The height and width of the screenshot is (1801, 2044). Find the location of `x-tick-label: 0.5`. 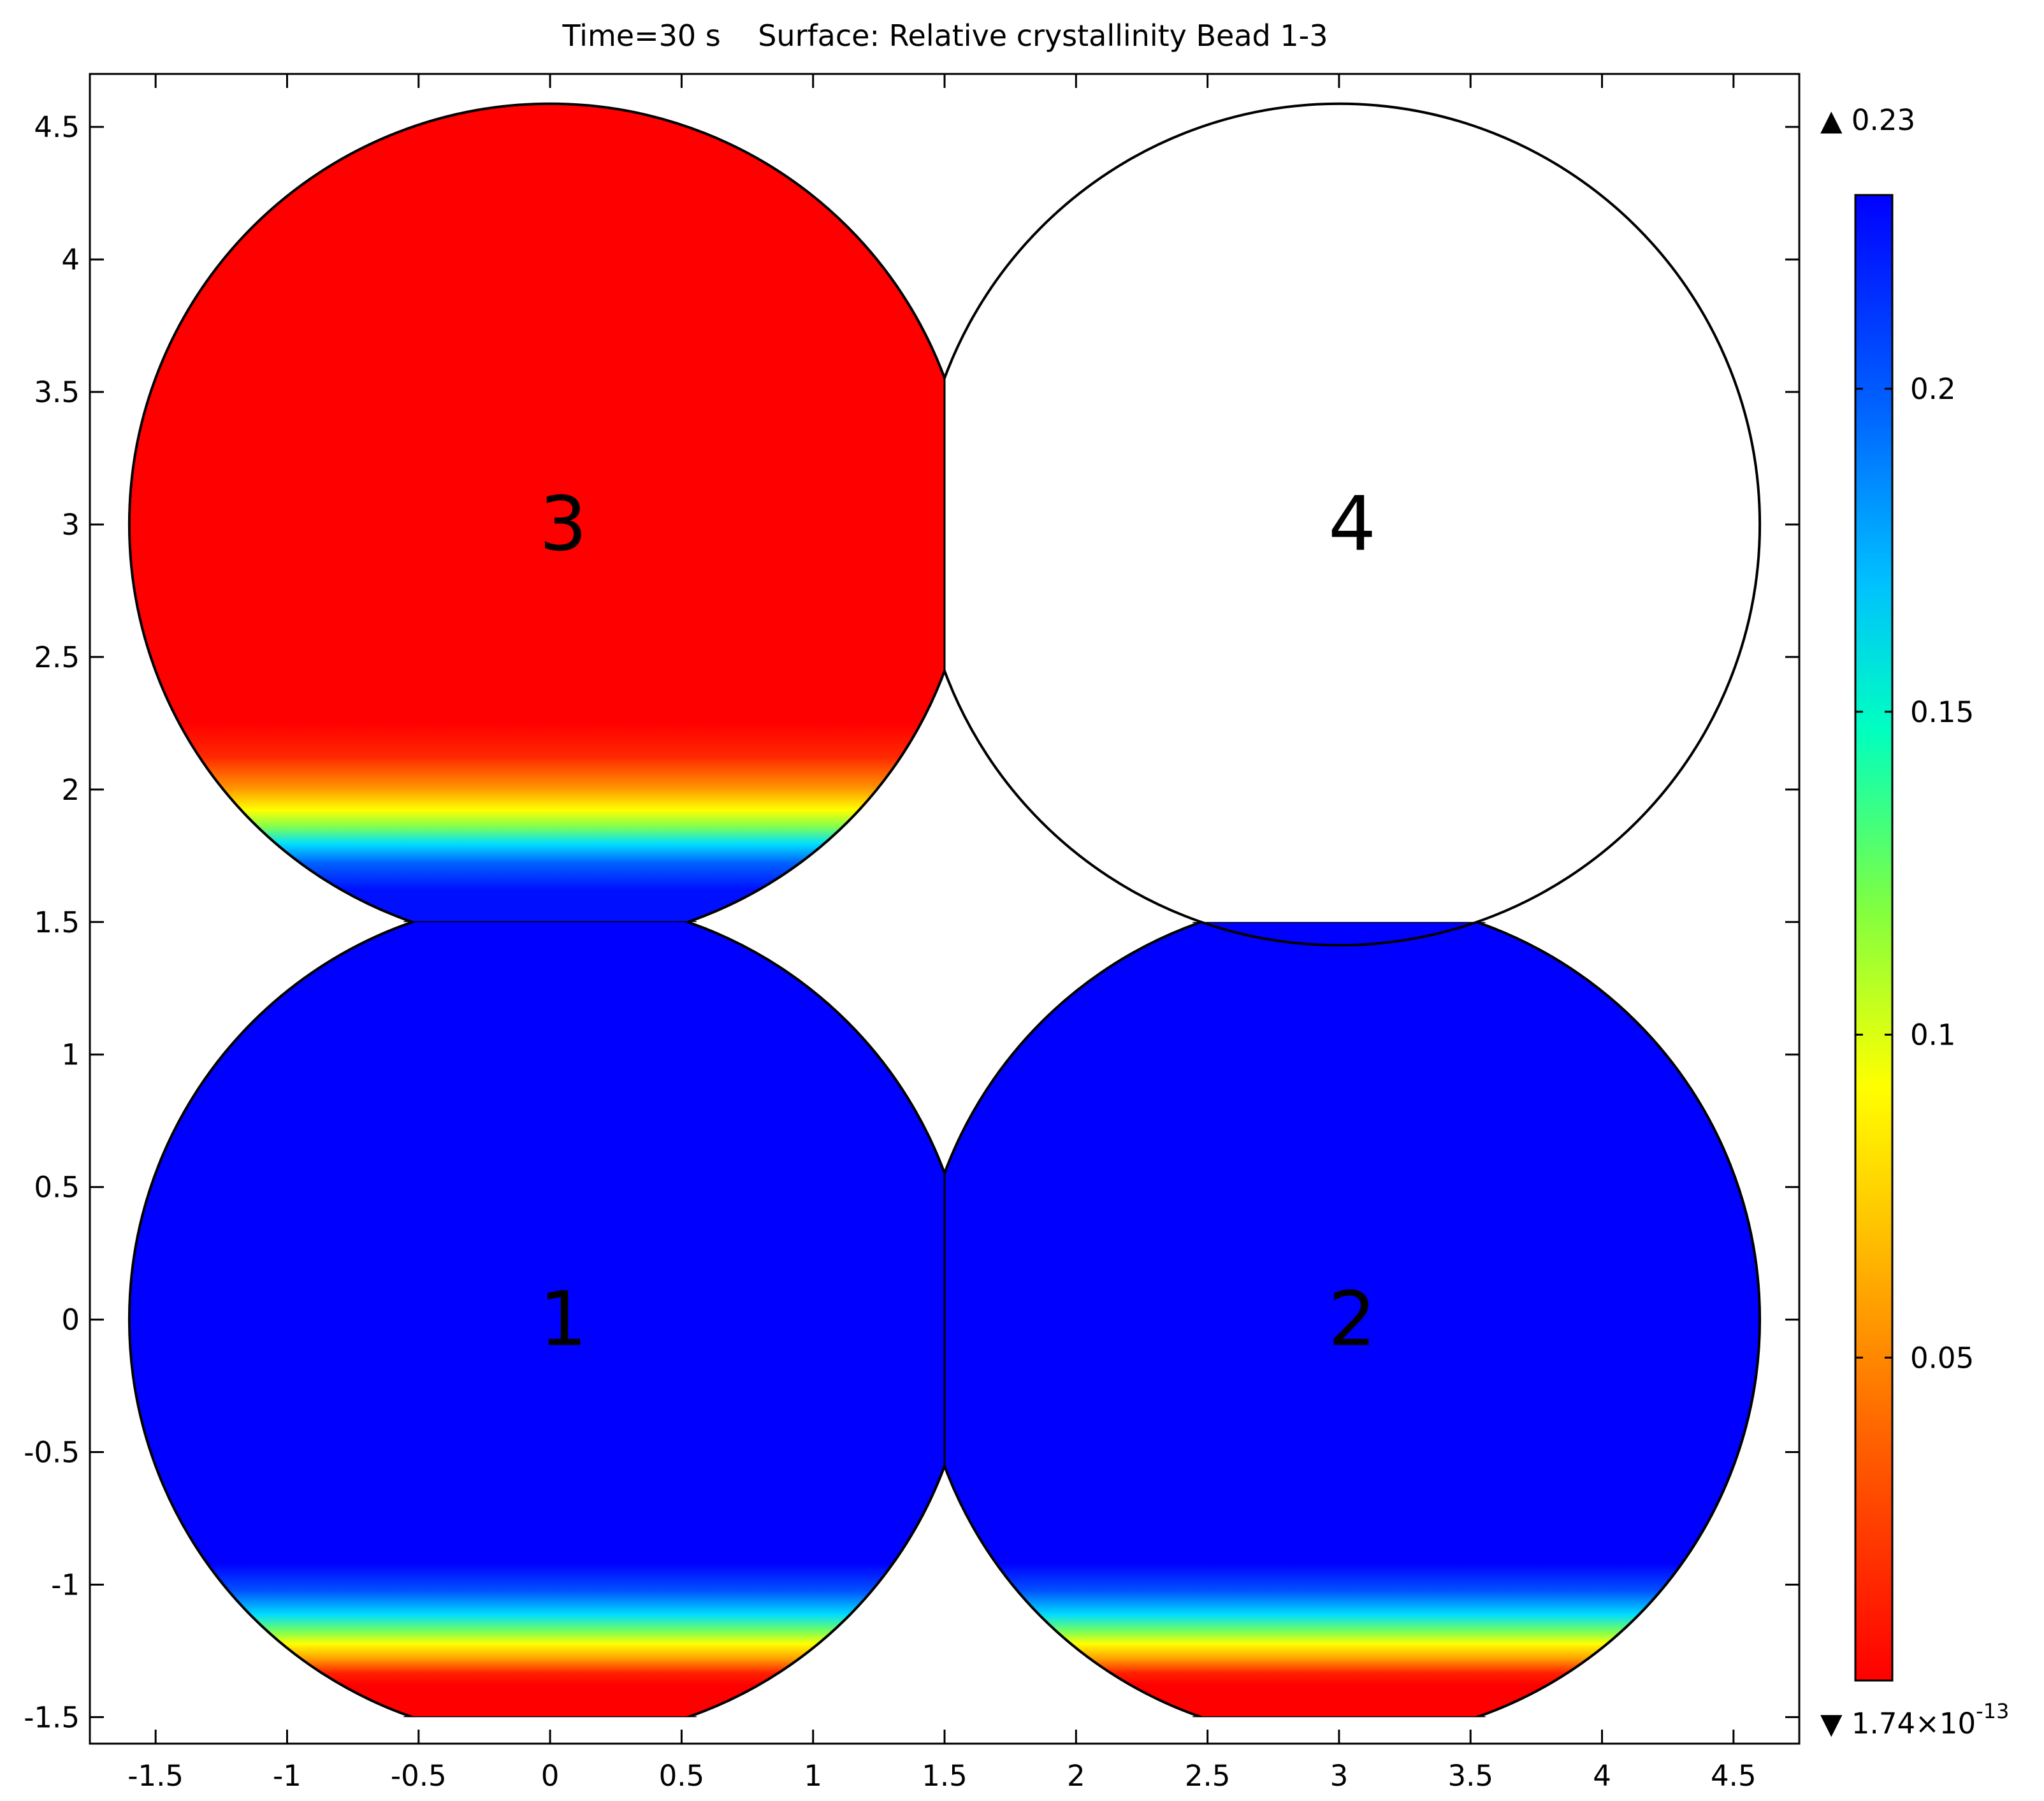

x-tick-label: 0.5 is located at coordinates (682, 1776).